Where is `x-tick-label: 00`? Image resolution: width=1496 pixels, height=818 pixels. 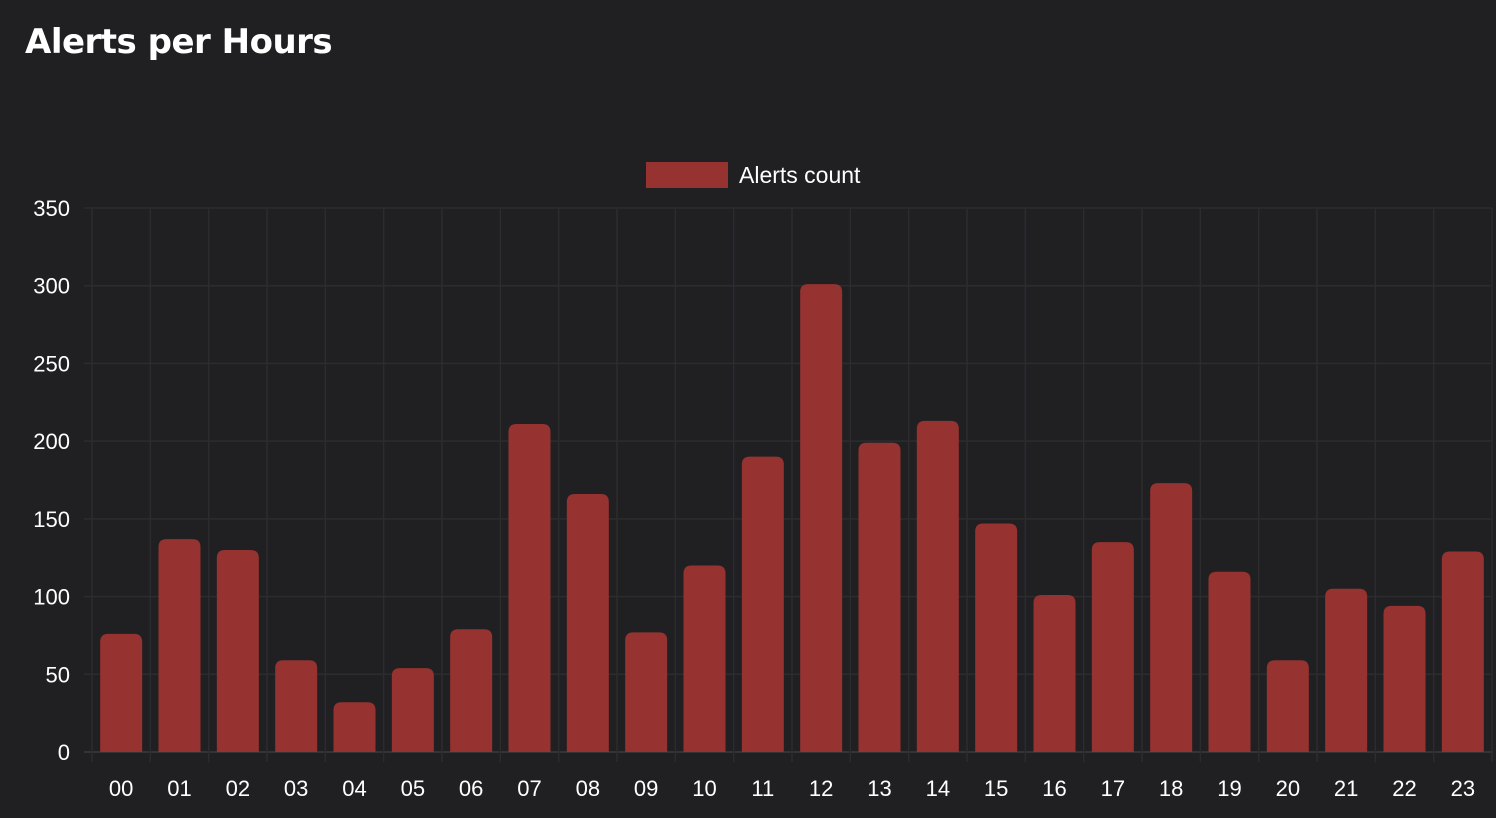 x-tick-label: 00 is located at coordinates (121, 788).